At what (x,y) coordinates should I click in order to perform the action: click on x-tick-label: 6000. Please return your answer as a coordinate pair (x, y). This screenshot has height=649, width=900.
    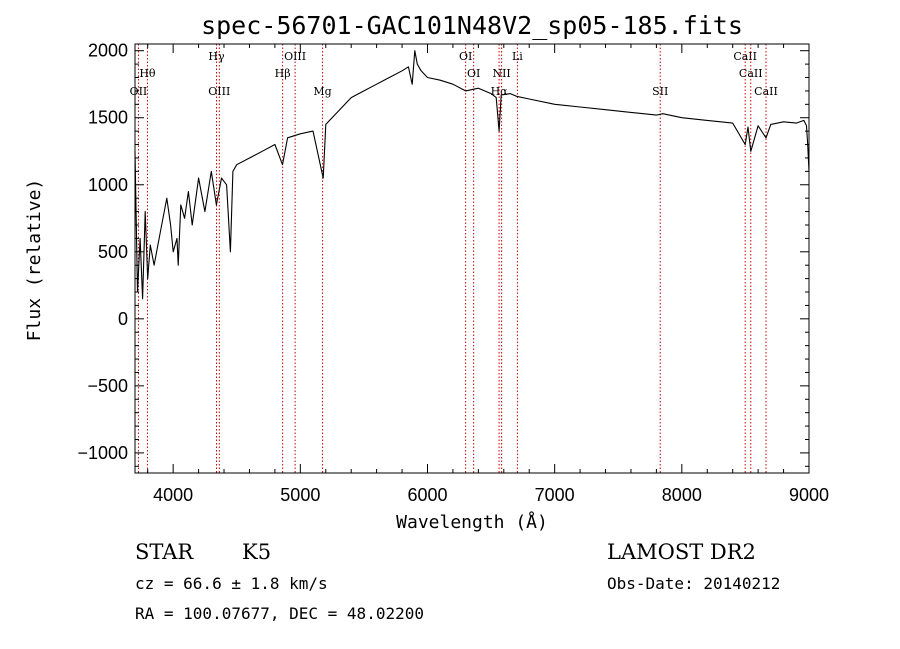
    Looking at the image, I should click on (427, 495).